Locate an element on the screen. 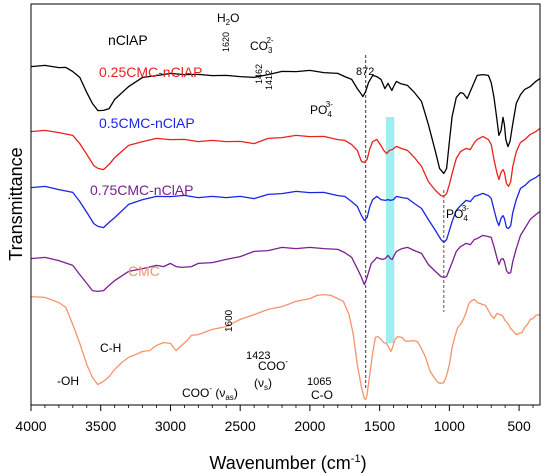 This screenshot has width=550, height=475. annotation-c-o: C-O is located at coordinates (322, 395).